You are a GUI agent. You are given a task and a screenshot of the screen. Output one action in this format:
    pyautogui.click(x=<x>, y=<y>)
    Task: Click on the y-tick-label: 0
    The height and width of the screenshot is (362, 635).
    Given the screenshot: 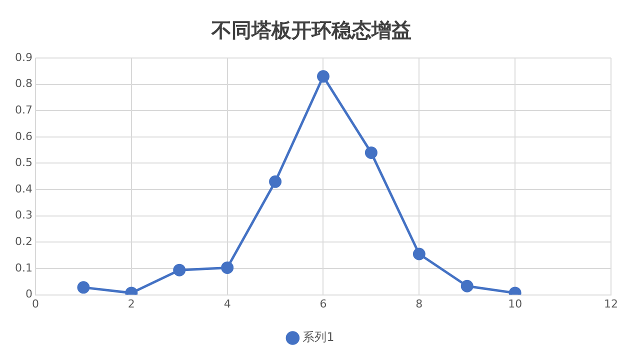 What is the action you would take?
    pyautogui.click(x=28, y=294)
    